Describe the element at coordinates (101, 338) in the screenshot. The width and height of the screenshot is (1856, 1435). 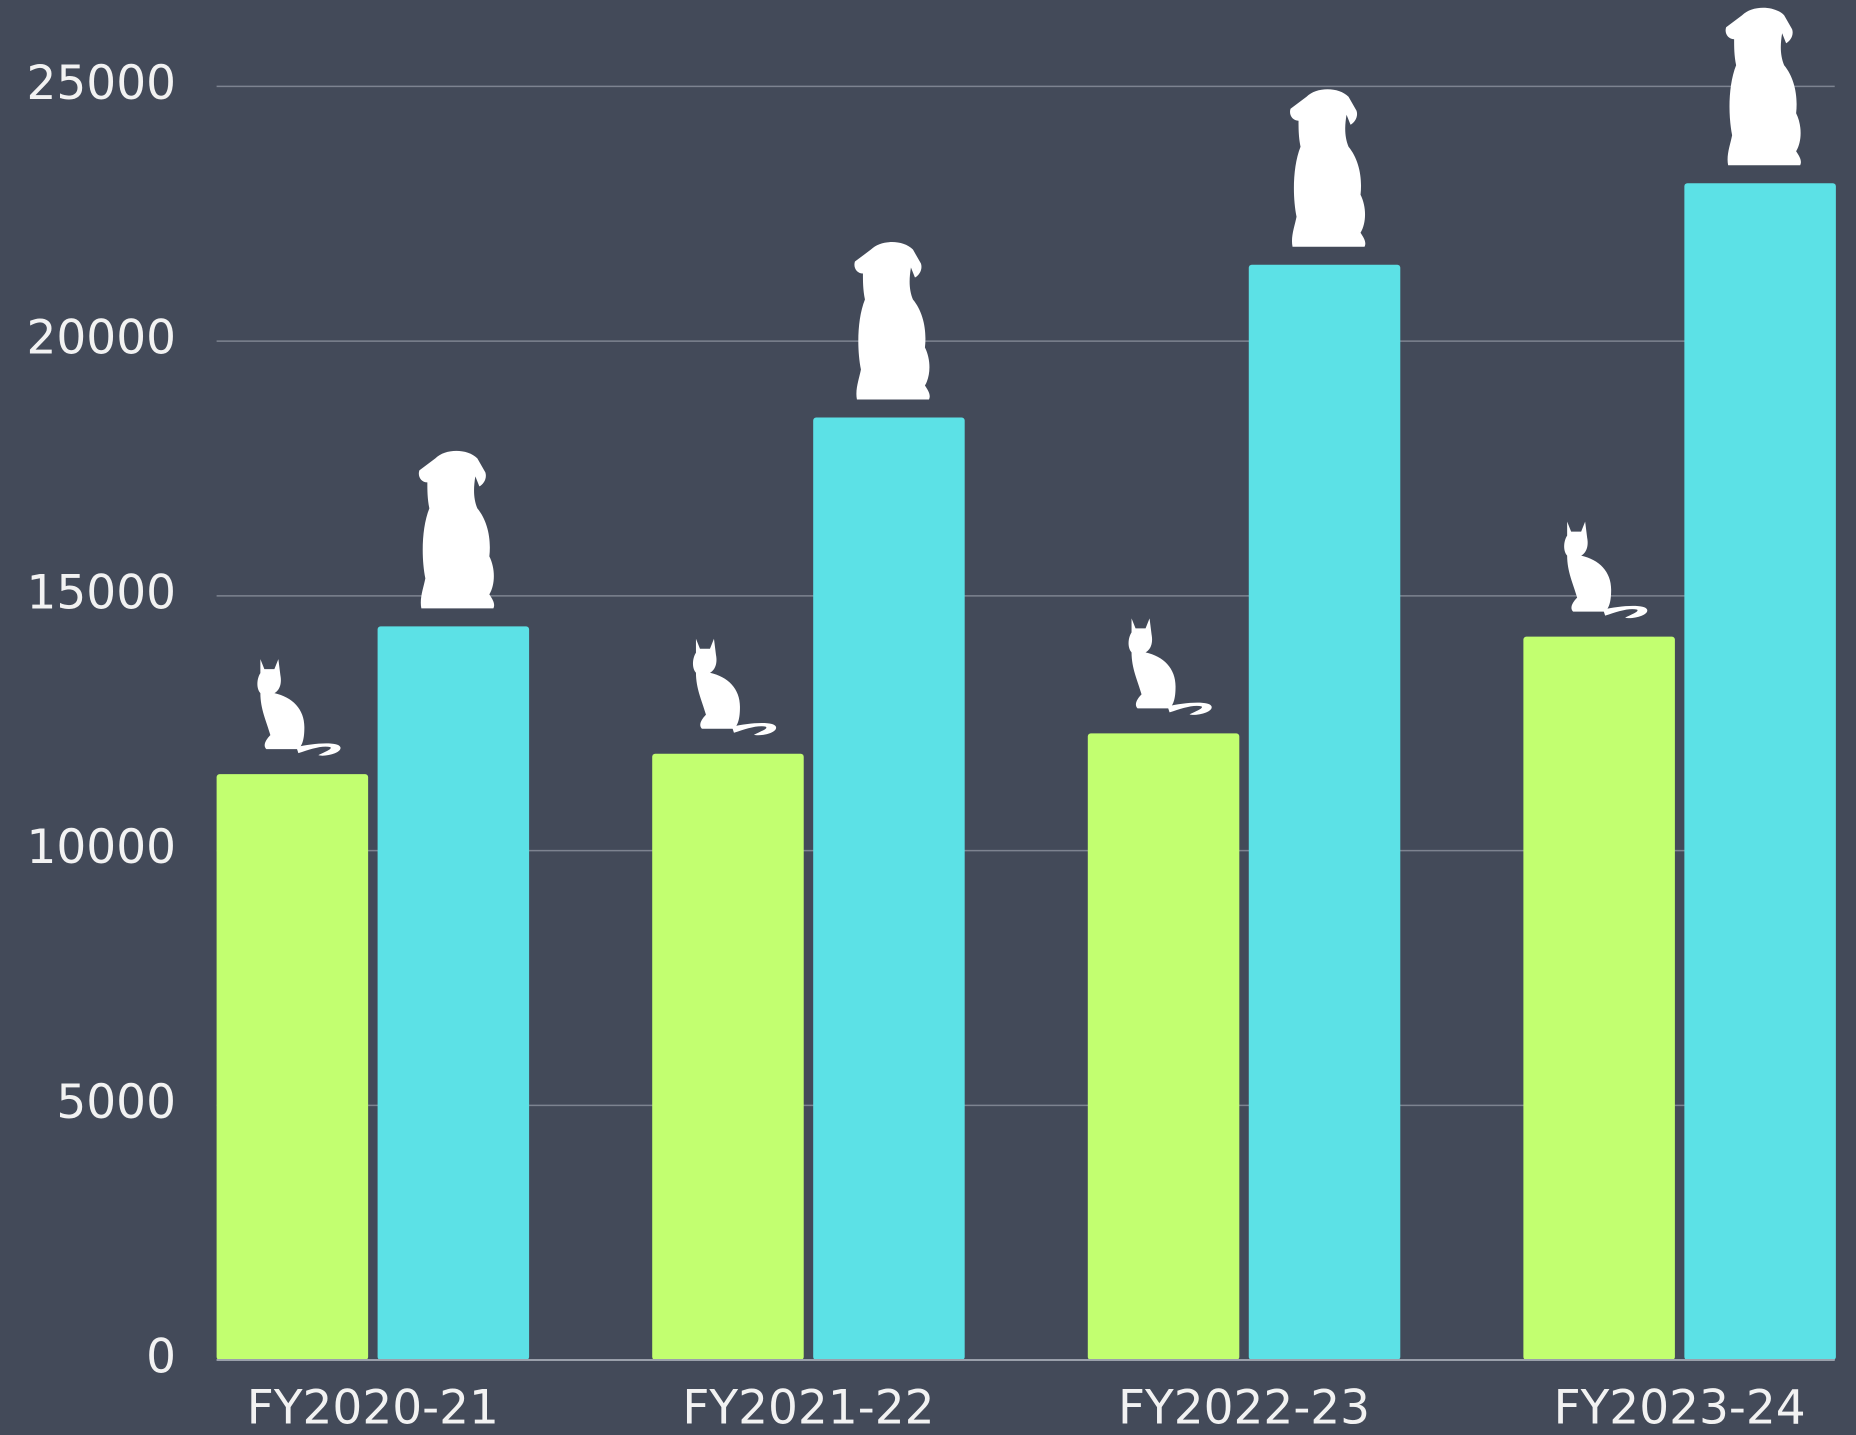
I see `y-tick-label: 20000` at that location.